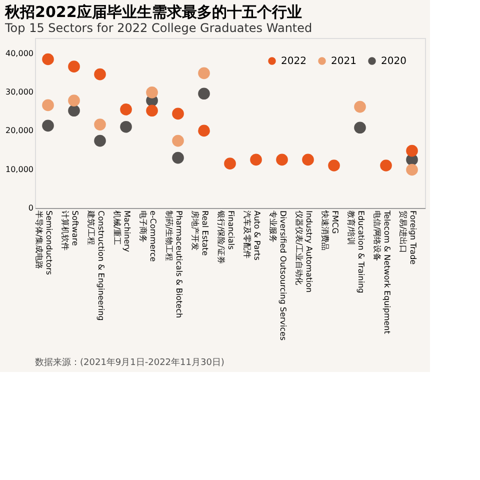 The width and height of the screenshot is (480, 480). Describe the element at coordinates (20, 131) in the screenshot. I see `y-tick-label: 20,000` at that location.